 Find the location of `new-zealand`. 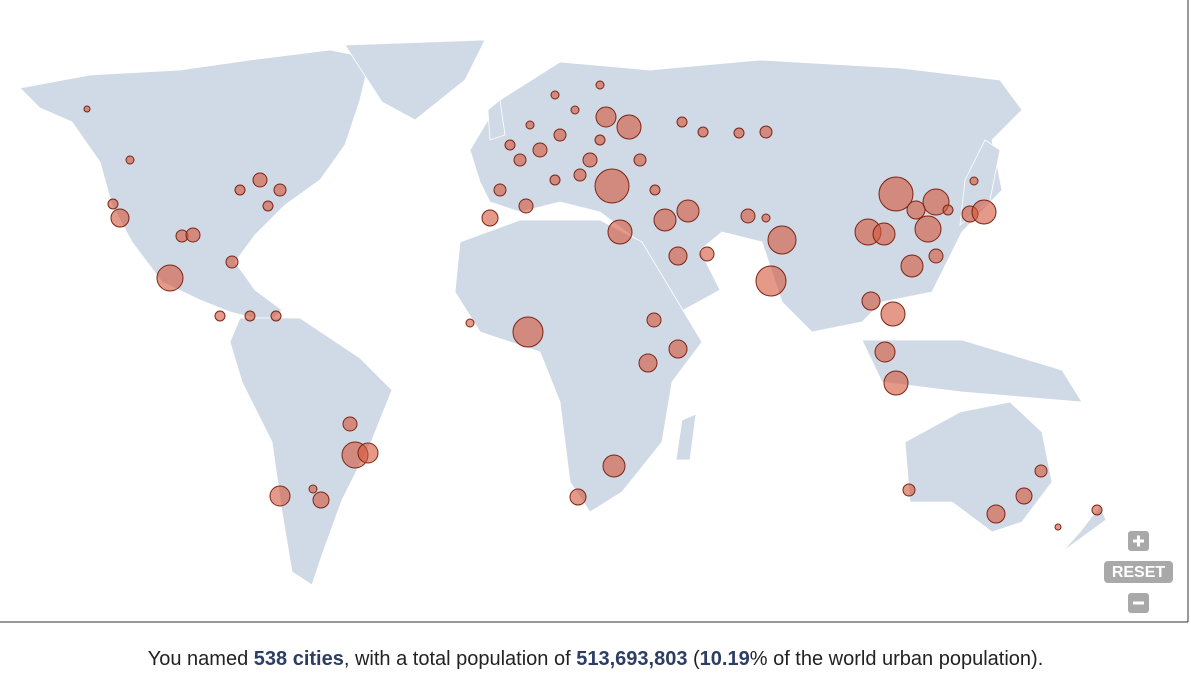

new-zealand is located at coordinates (1084, 529).